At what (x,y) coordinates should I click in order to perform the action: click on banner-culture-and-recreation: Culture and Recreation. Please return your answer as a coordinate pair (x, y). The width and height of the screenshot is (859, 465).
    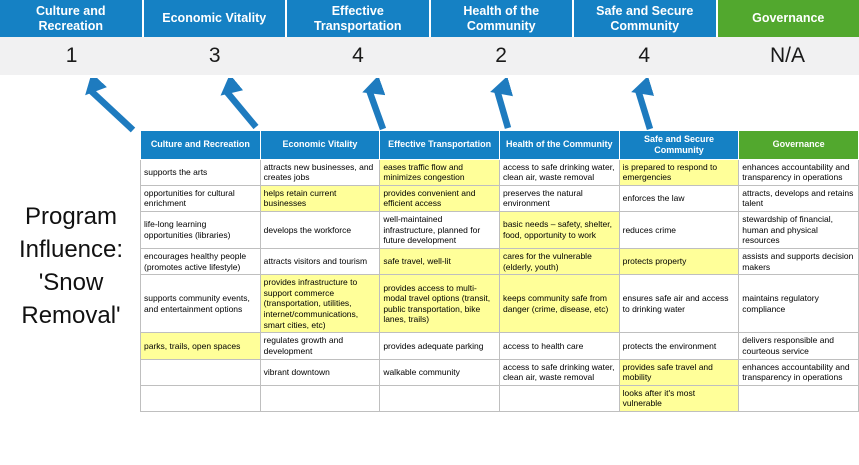
    Looking at the image, I should click on (72, 18).